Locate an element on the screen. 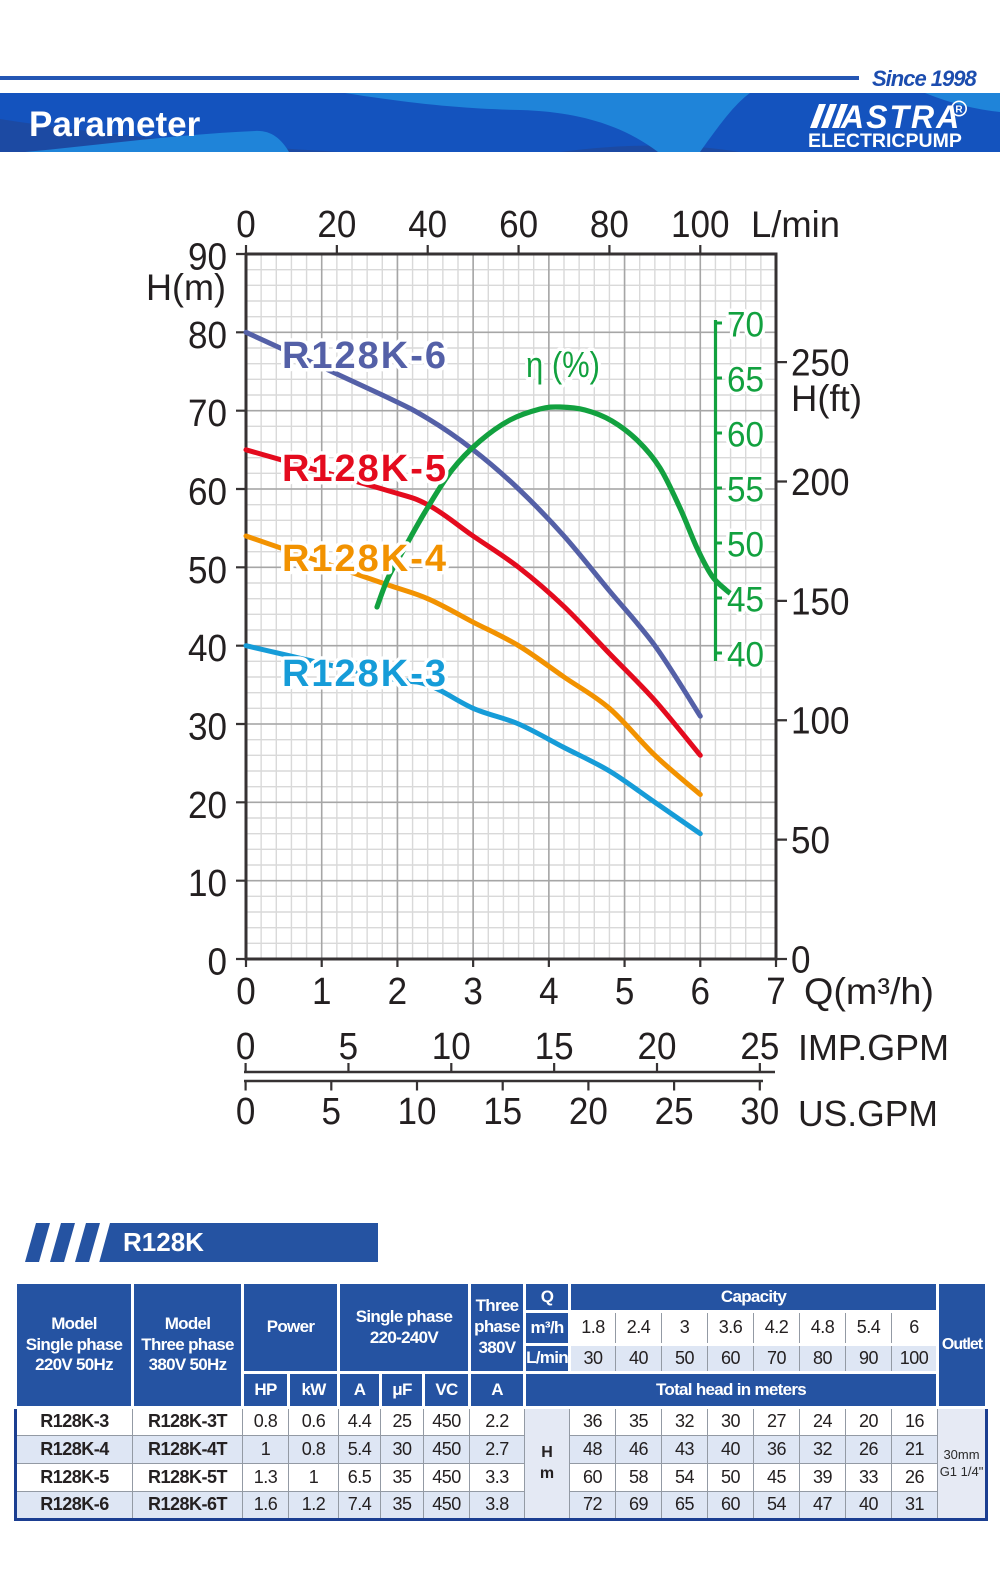 The height and width of the screenshot is (1592, 1000). svg-text: Q(m³/h) is located at coordinates (869, 991).